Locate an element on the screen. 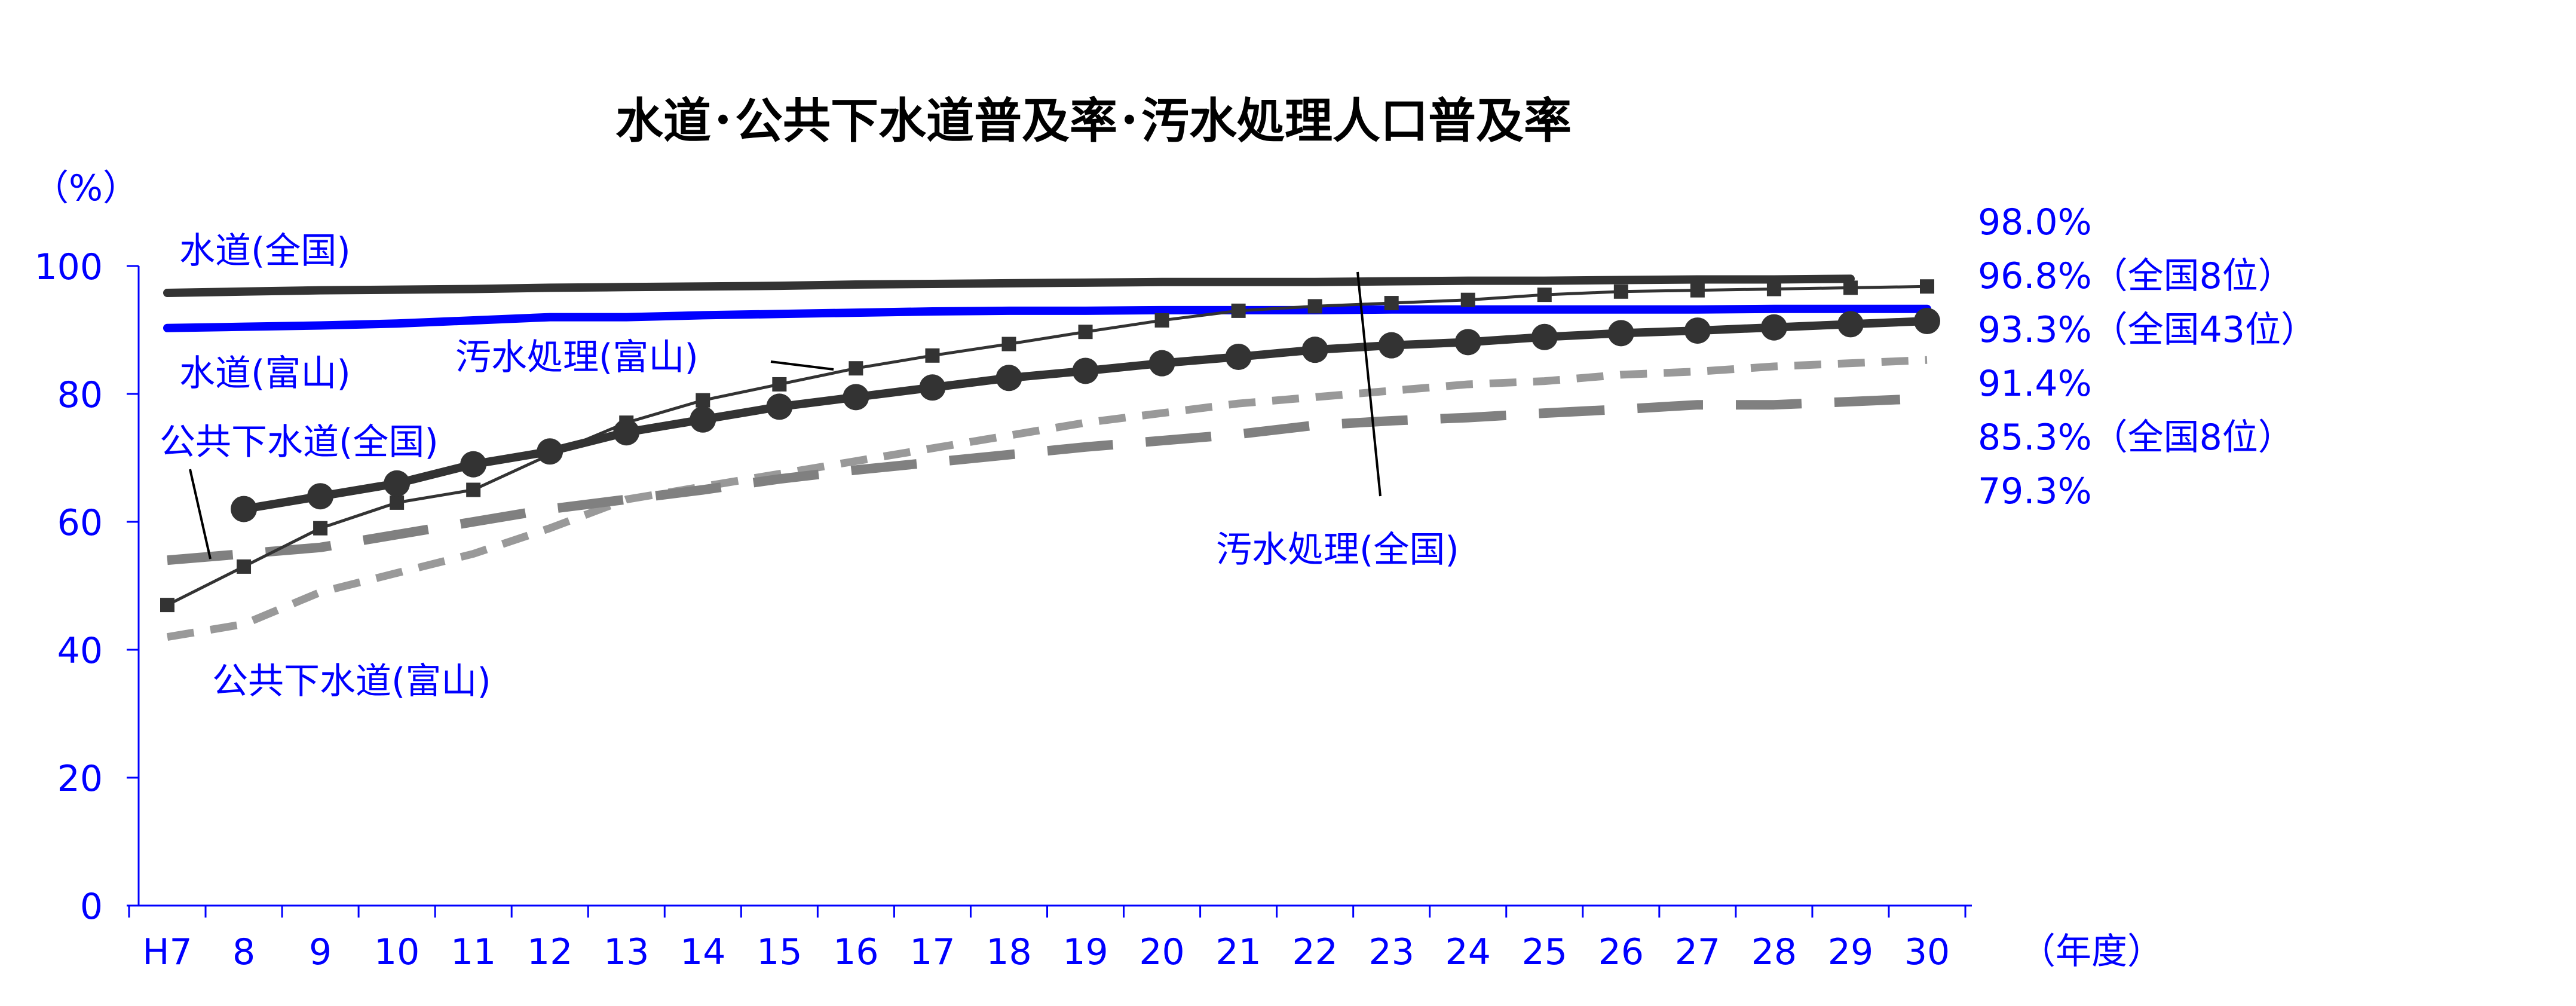  y-tick-label: 80 is located at coordinates (80, 395).